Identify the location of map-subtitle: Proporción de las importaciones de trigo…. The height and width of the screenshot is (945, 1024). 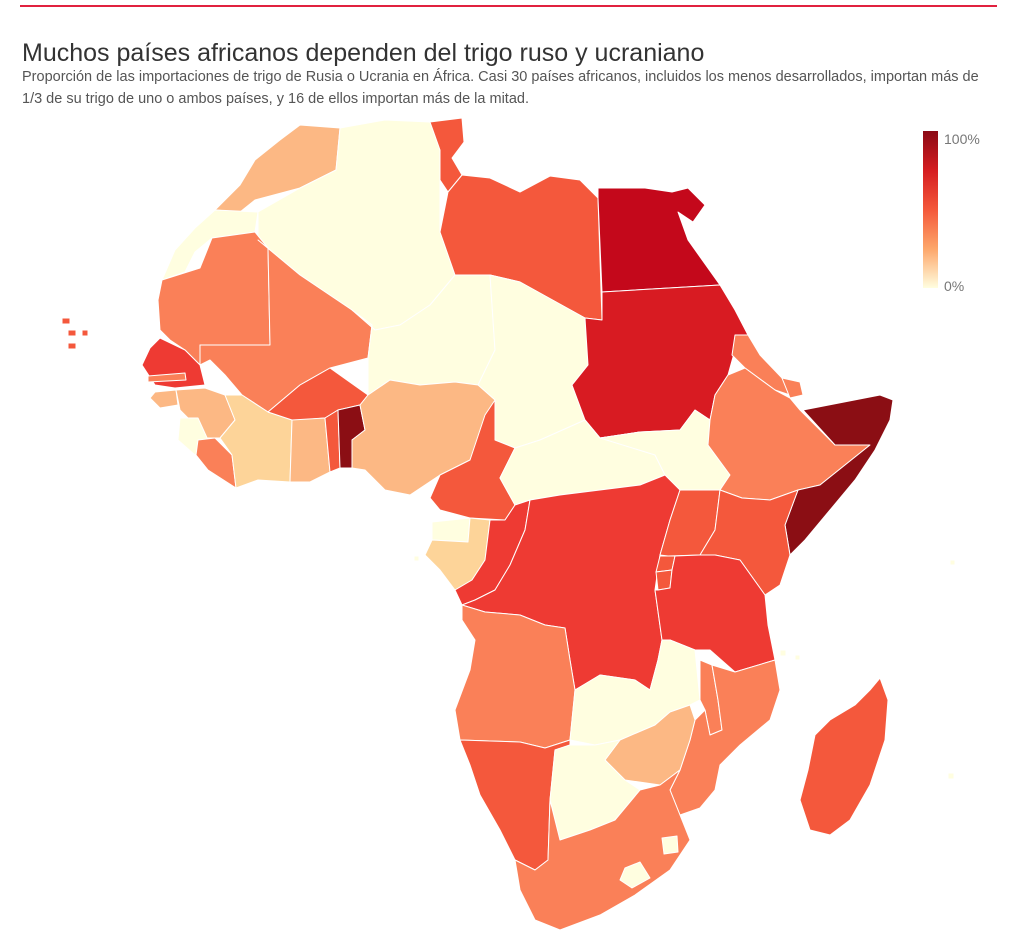
(500, 88).